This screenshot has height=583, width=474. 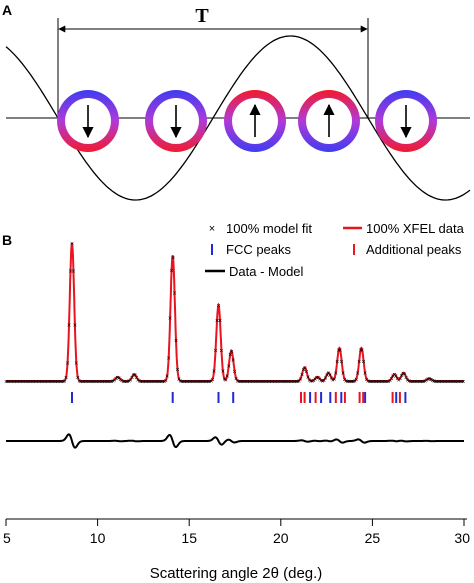 I want to click on spin-rings, so click(x=247, y=121).